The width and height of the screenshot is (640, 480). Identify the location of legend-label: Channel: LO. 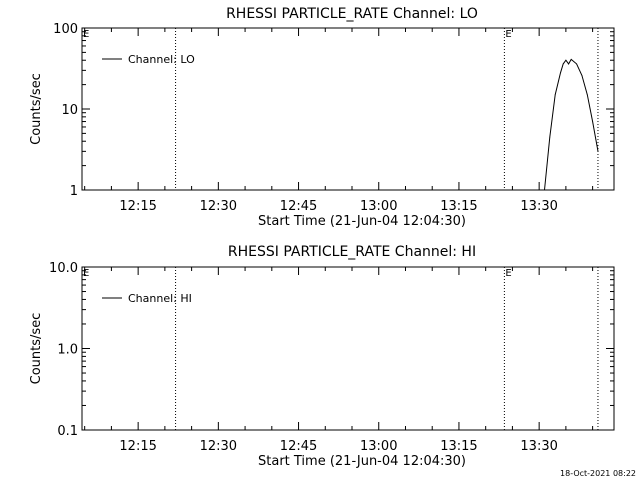
(161, 59).